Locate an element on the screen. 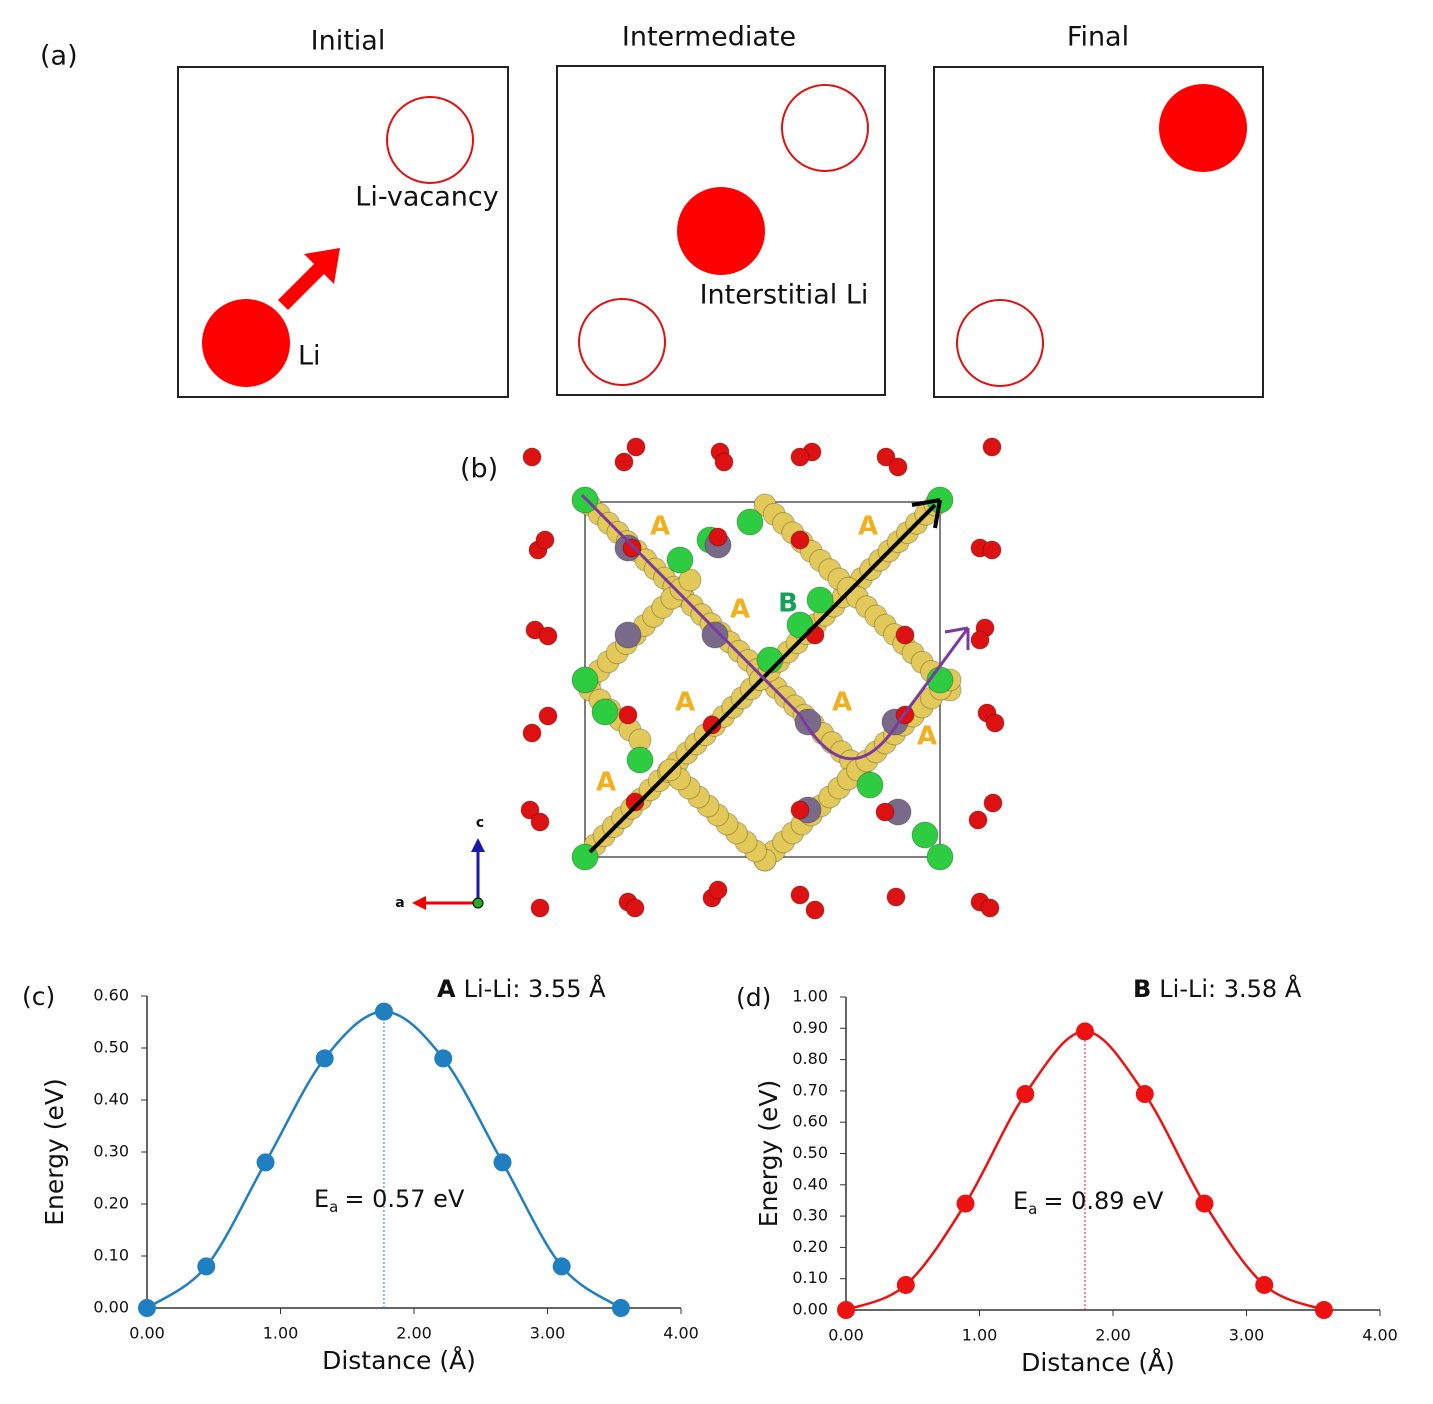 This screenshot has height=1404, width=1433. state-title: Intermediate is located at coordinates (709, 37).